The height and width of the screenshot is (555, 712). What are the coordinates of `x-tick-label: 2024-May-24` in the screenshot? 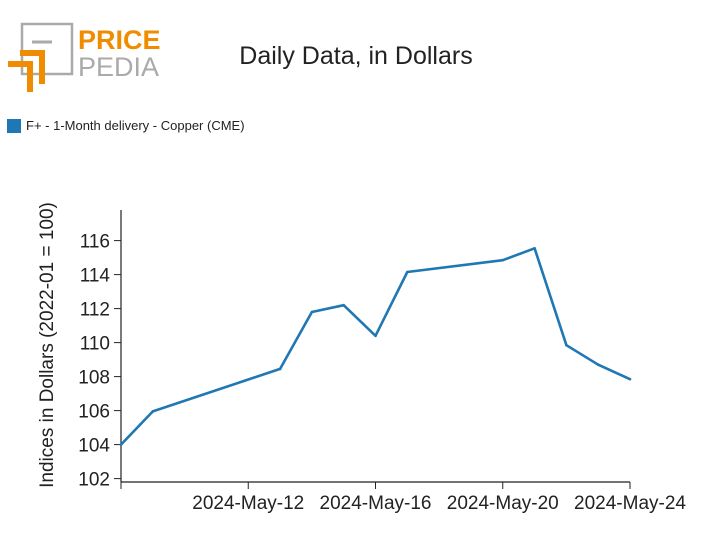 It's located at (630, 503).